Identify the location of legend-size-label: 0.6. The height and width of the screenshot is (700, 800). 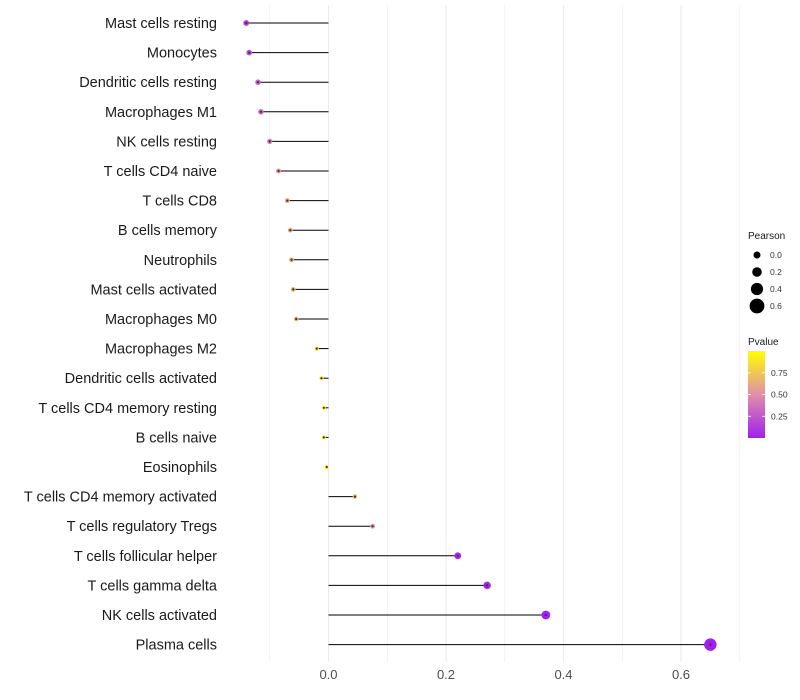
(776, 306).